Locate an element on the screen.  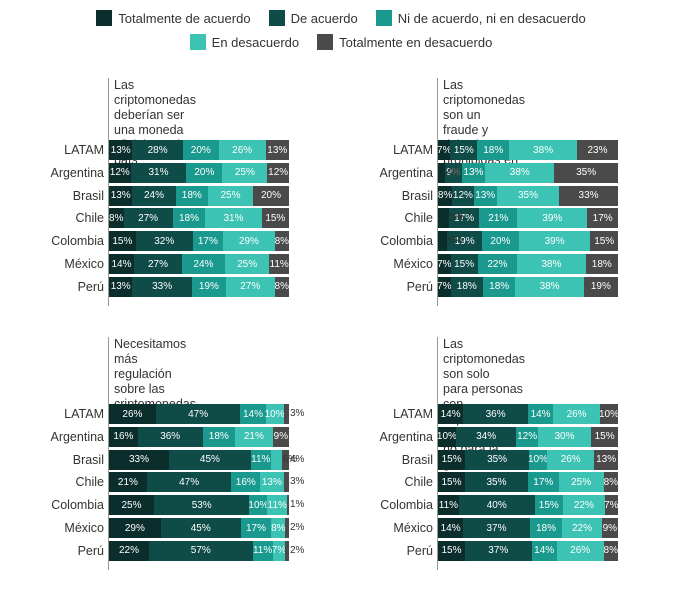
bar-row: 33% 45% 11% is located at coordinates (199, 459).